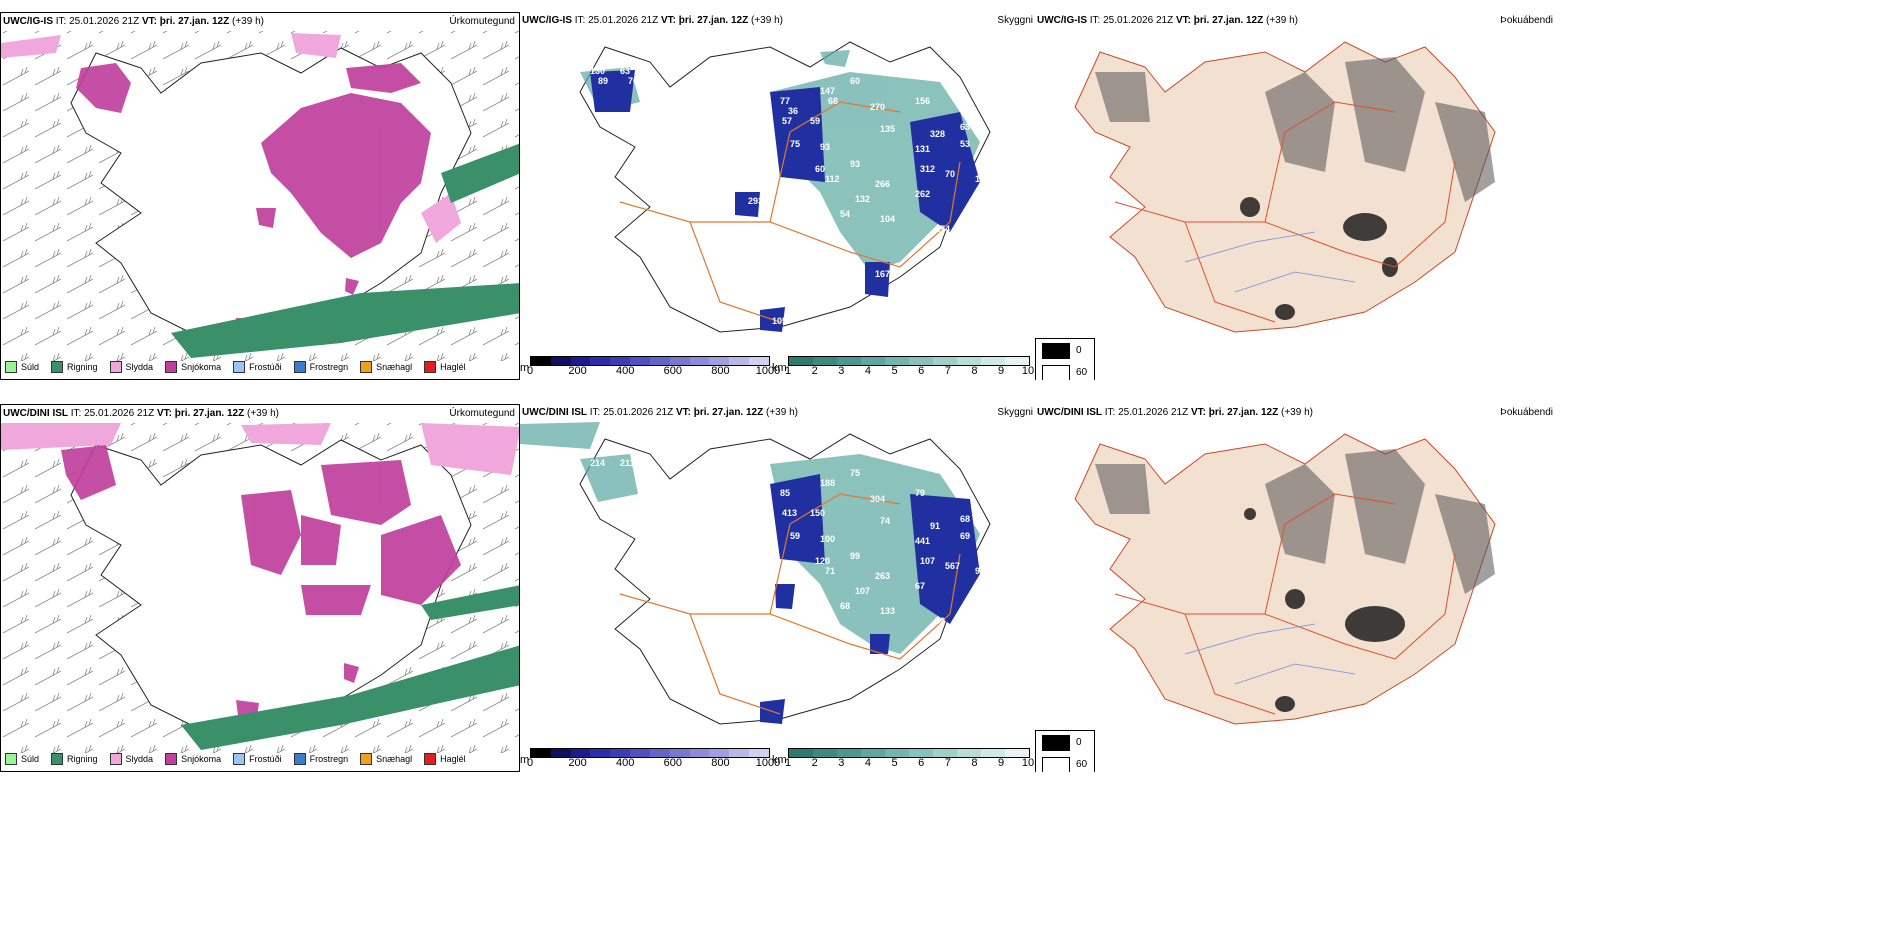 Image resolution: width=1900 pixels, height=950 pixels. I want to click on cloud-base-value: 68, so click(833, 101).